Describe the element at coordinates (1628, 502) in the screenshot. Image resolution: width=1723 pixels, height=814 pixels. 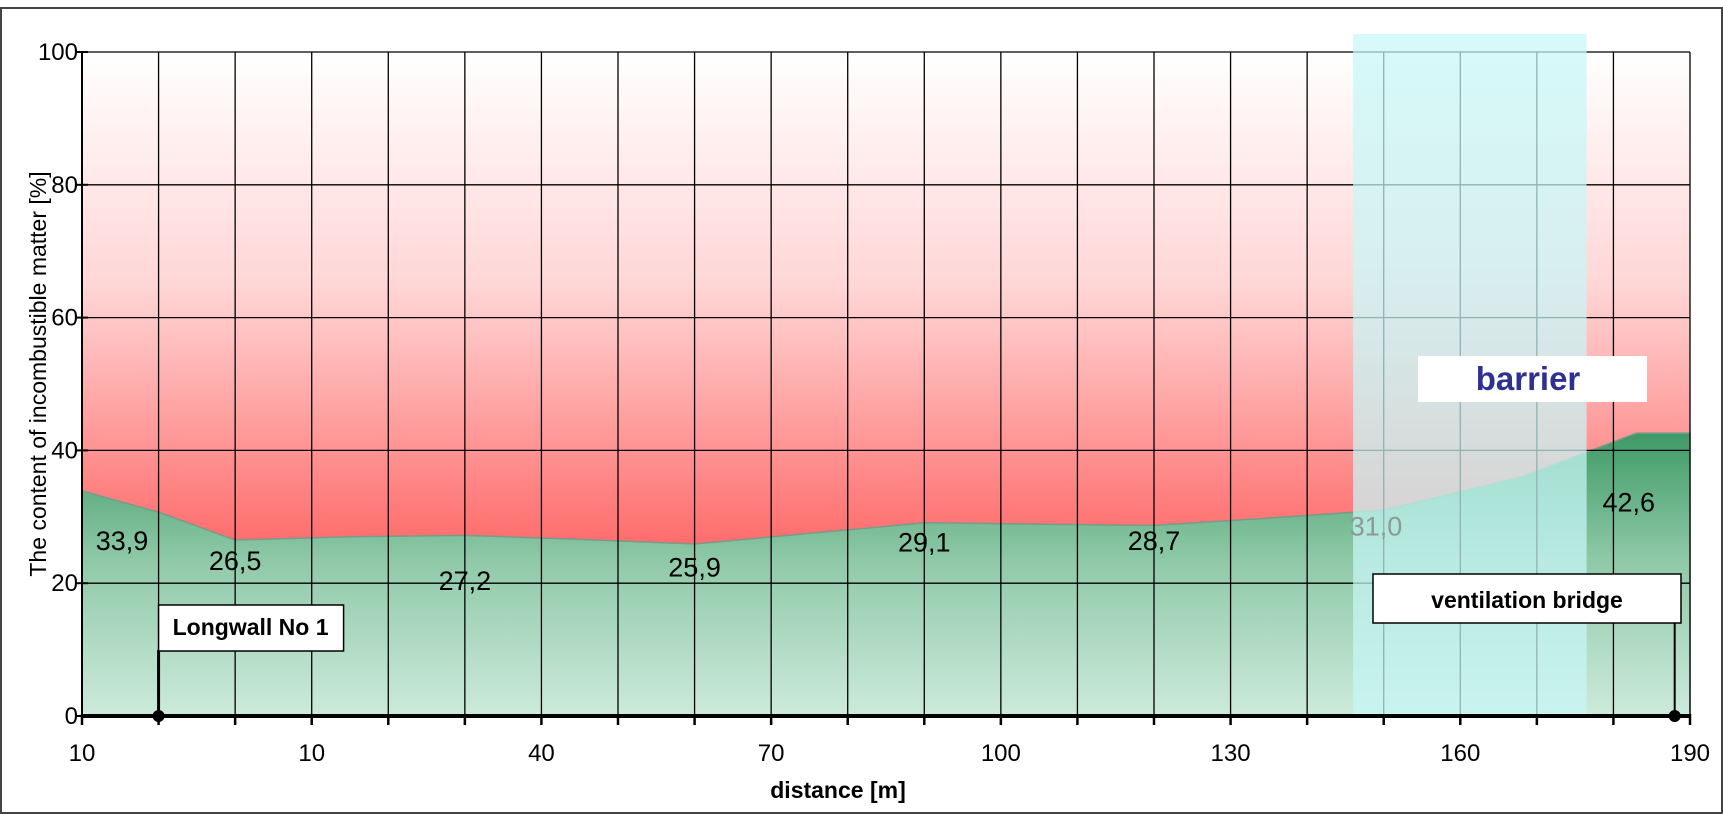
I see `data-label: 42,6` at that location.